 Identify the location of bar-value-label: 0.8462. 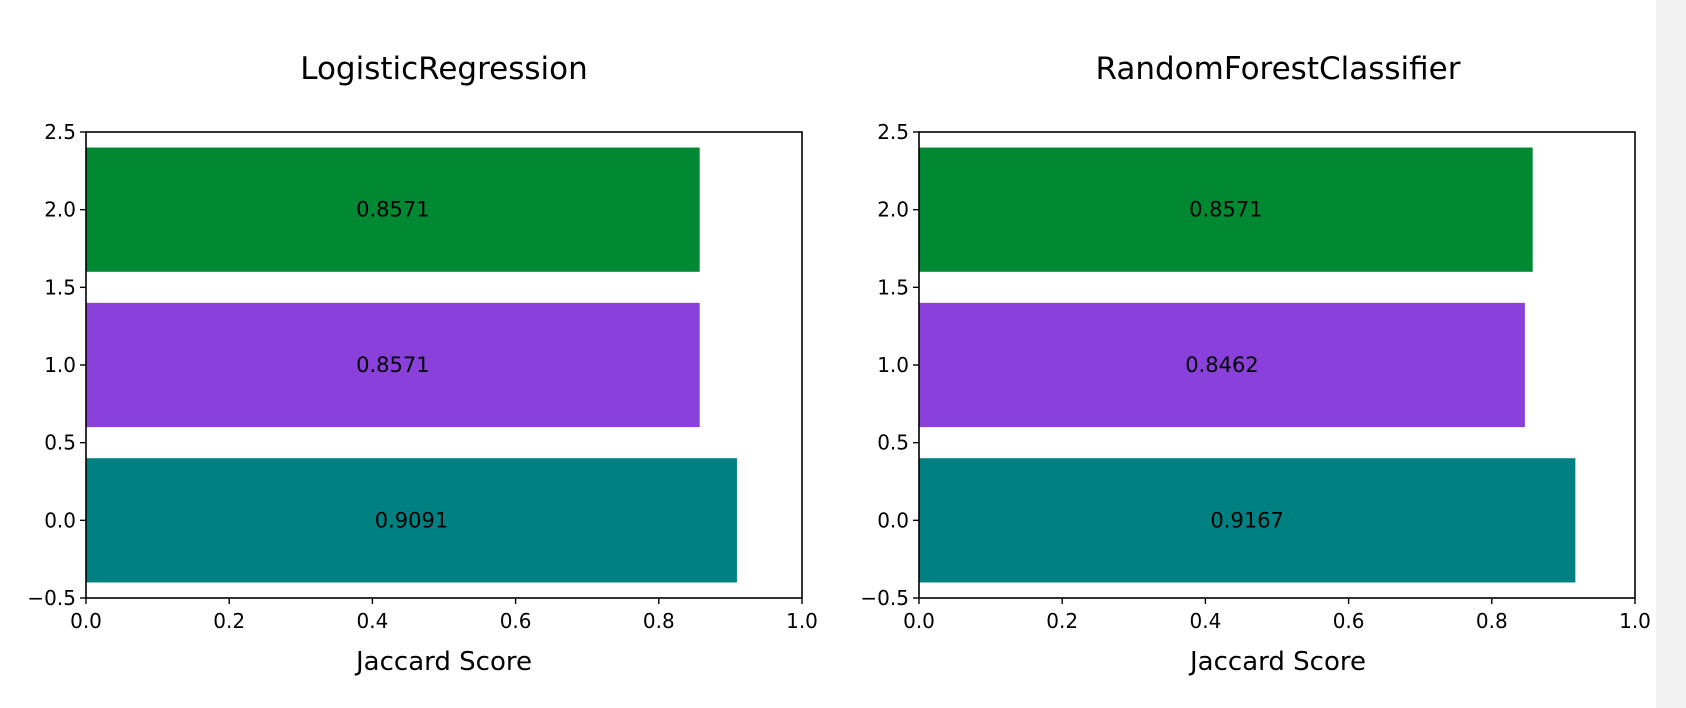
(1221, 365).